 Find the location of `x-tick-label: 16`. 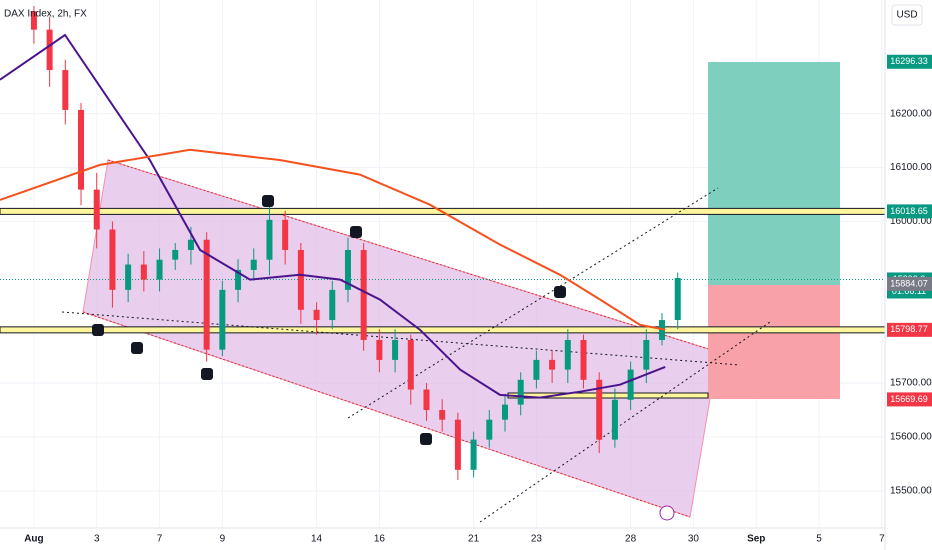

x-tick-label: 16 is located at coordinates (380, 539).